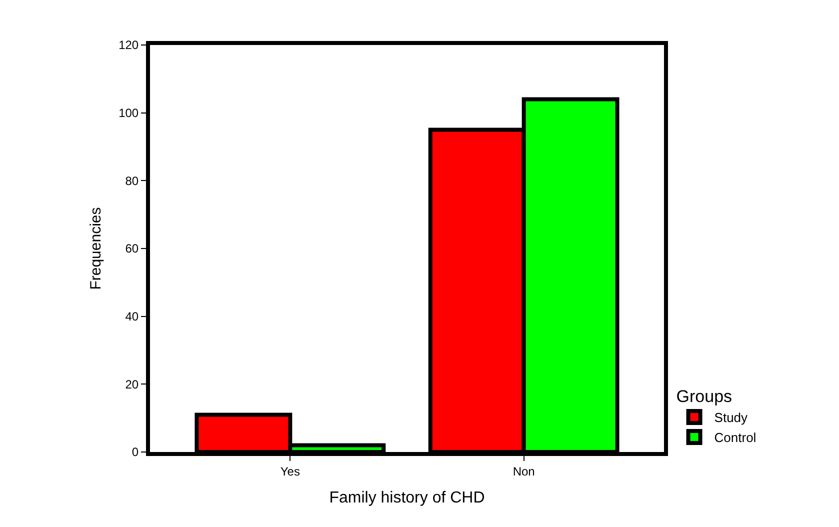 This screenshot has width=839, height=527. What do you see at coordinates (735, 438) in the screenshot?
I see `legend-label: Control` at bounding box center [735, 438].